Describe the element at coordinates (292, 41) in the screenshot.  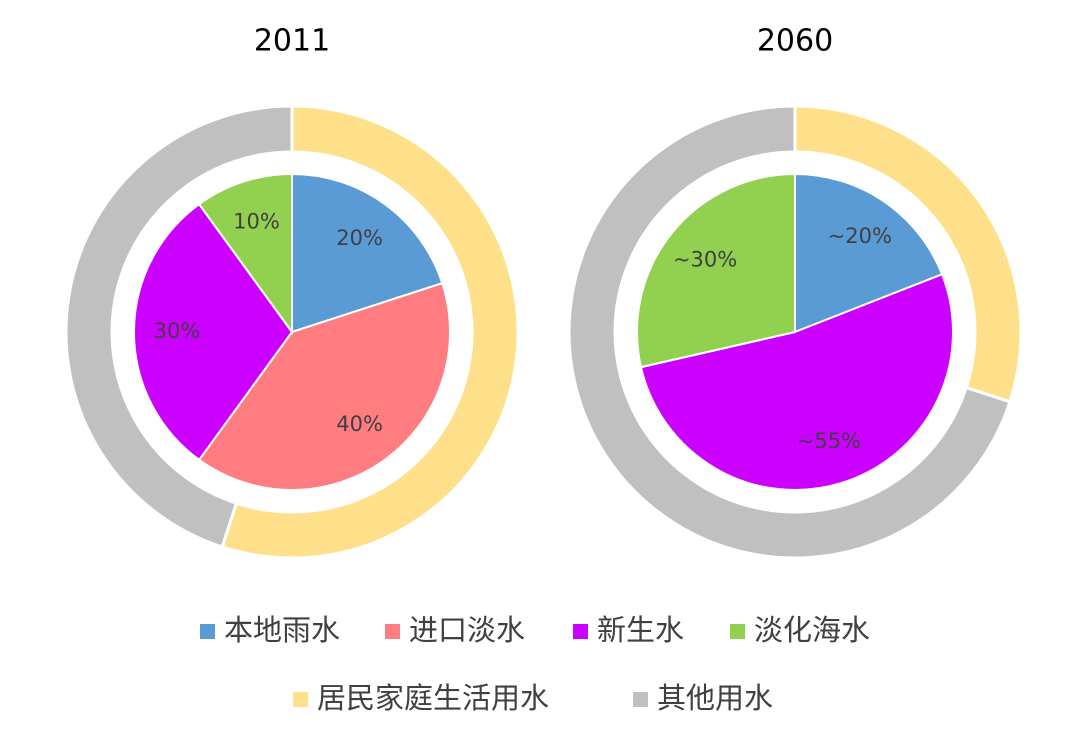
I see `chart-title: 2011` at that location.